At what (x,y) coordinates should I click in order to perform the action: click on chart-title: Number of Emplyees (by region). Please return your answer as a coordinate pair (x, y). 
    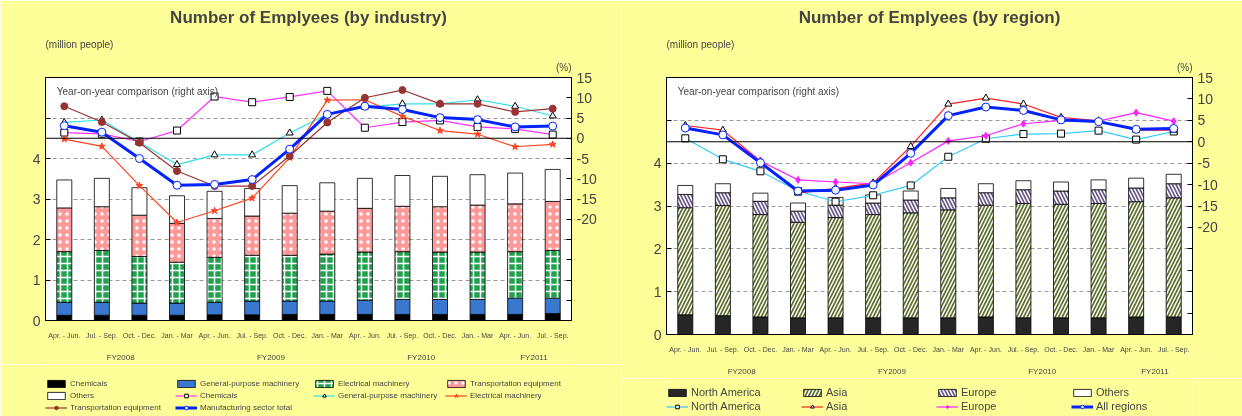
    Looking at the image, I should click on (929, 17).